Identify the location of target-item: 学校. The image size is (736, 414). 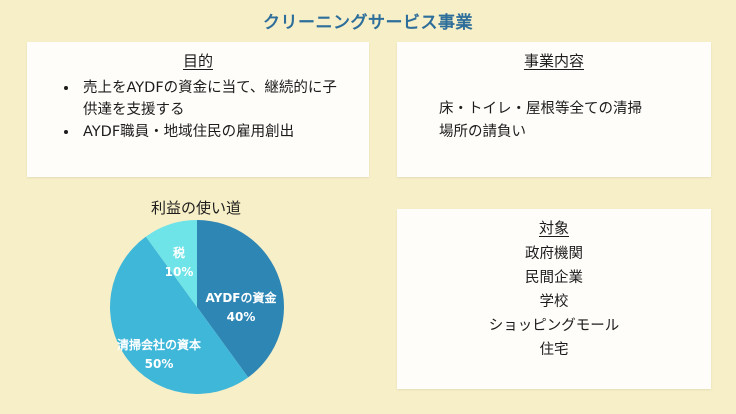
(554, 302).